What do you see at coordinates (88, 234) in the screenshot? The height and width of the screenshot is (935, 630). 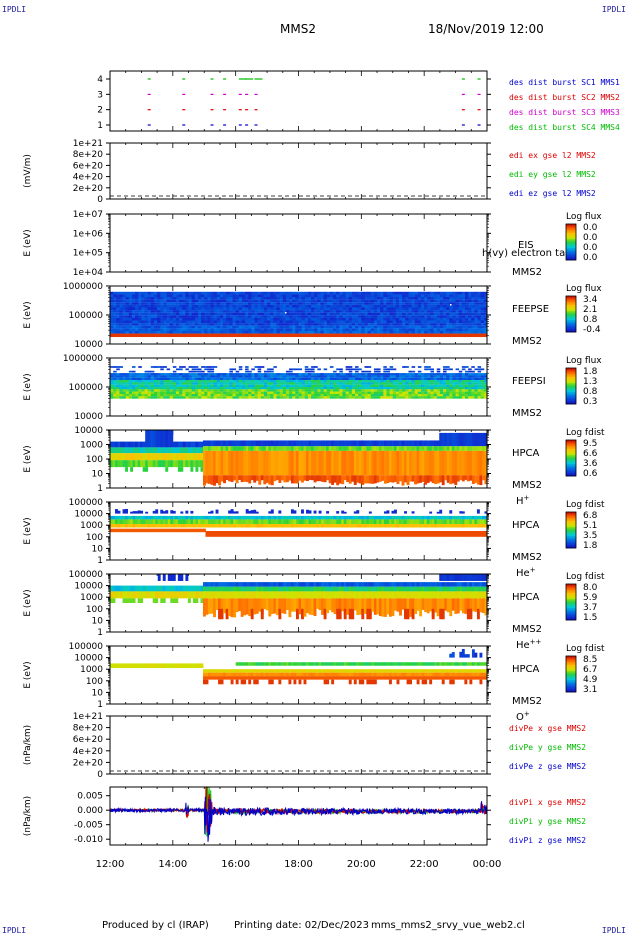 I see `y-tick-label: 1e+06` at bounding box center [88, 234].